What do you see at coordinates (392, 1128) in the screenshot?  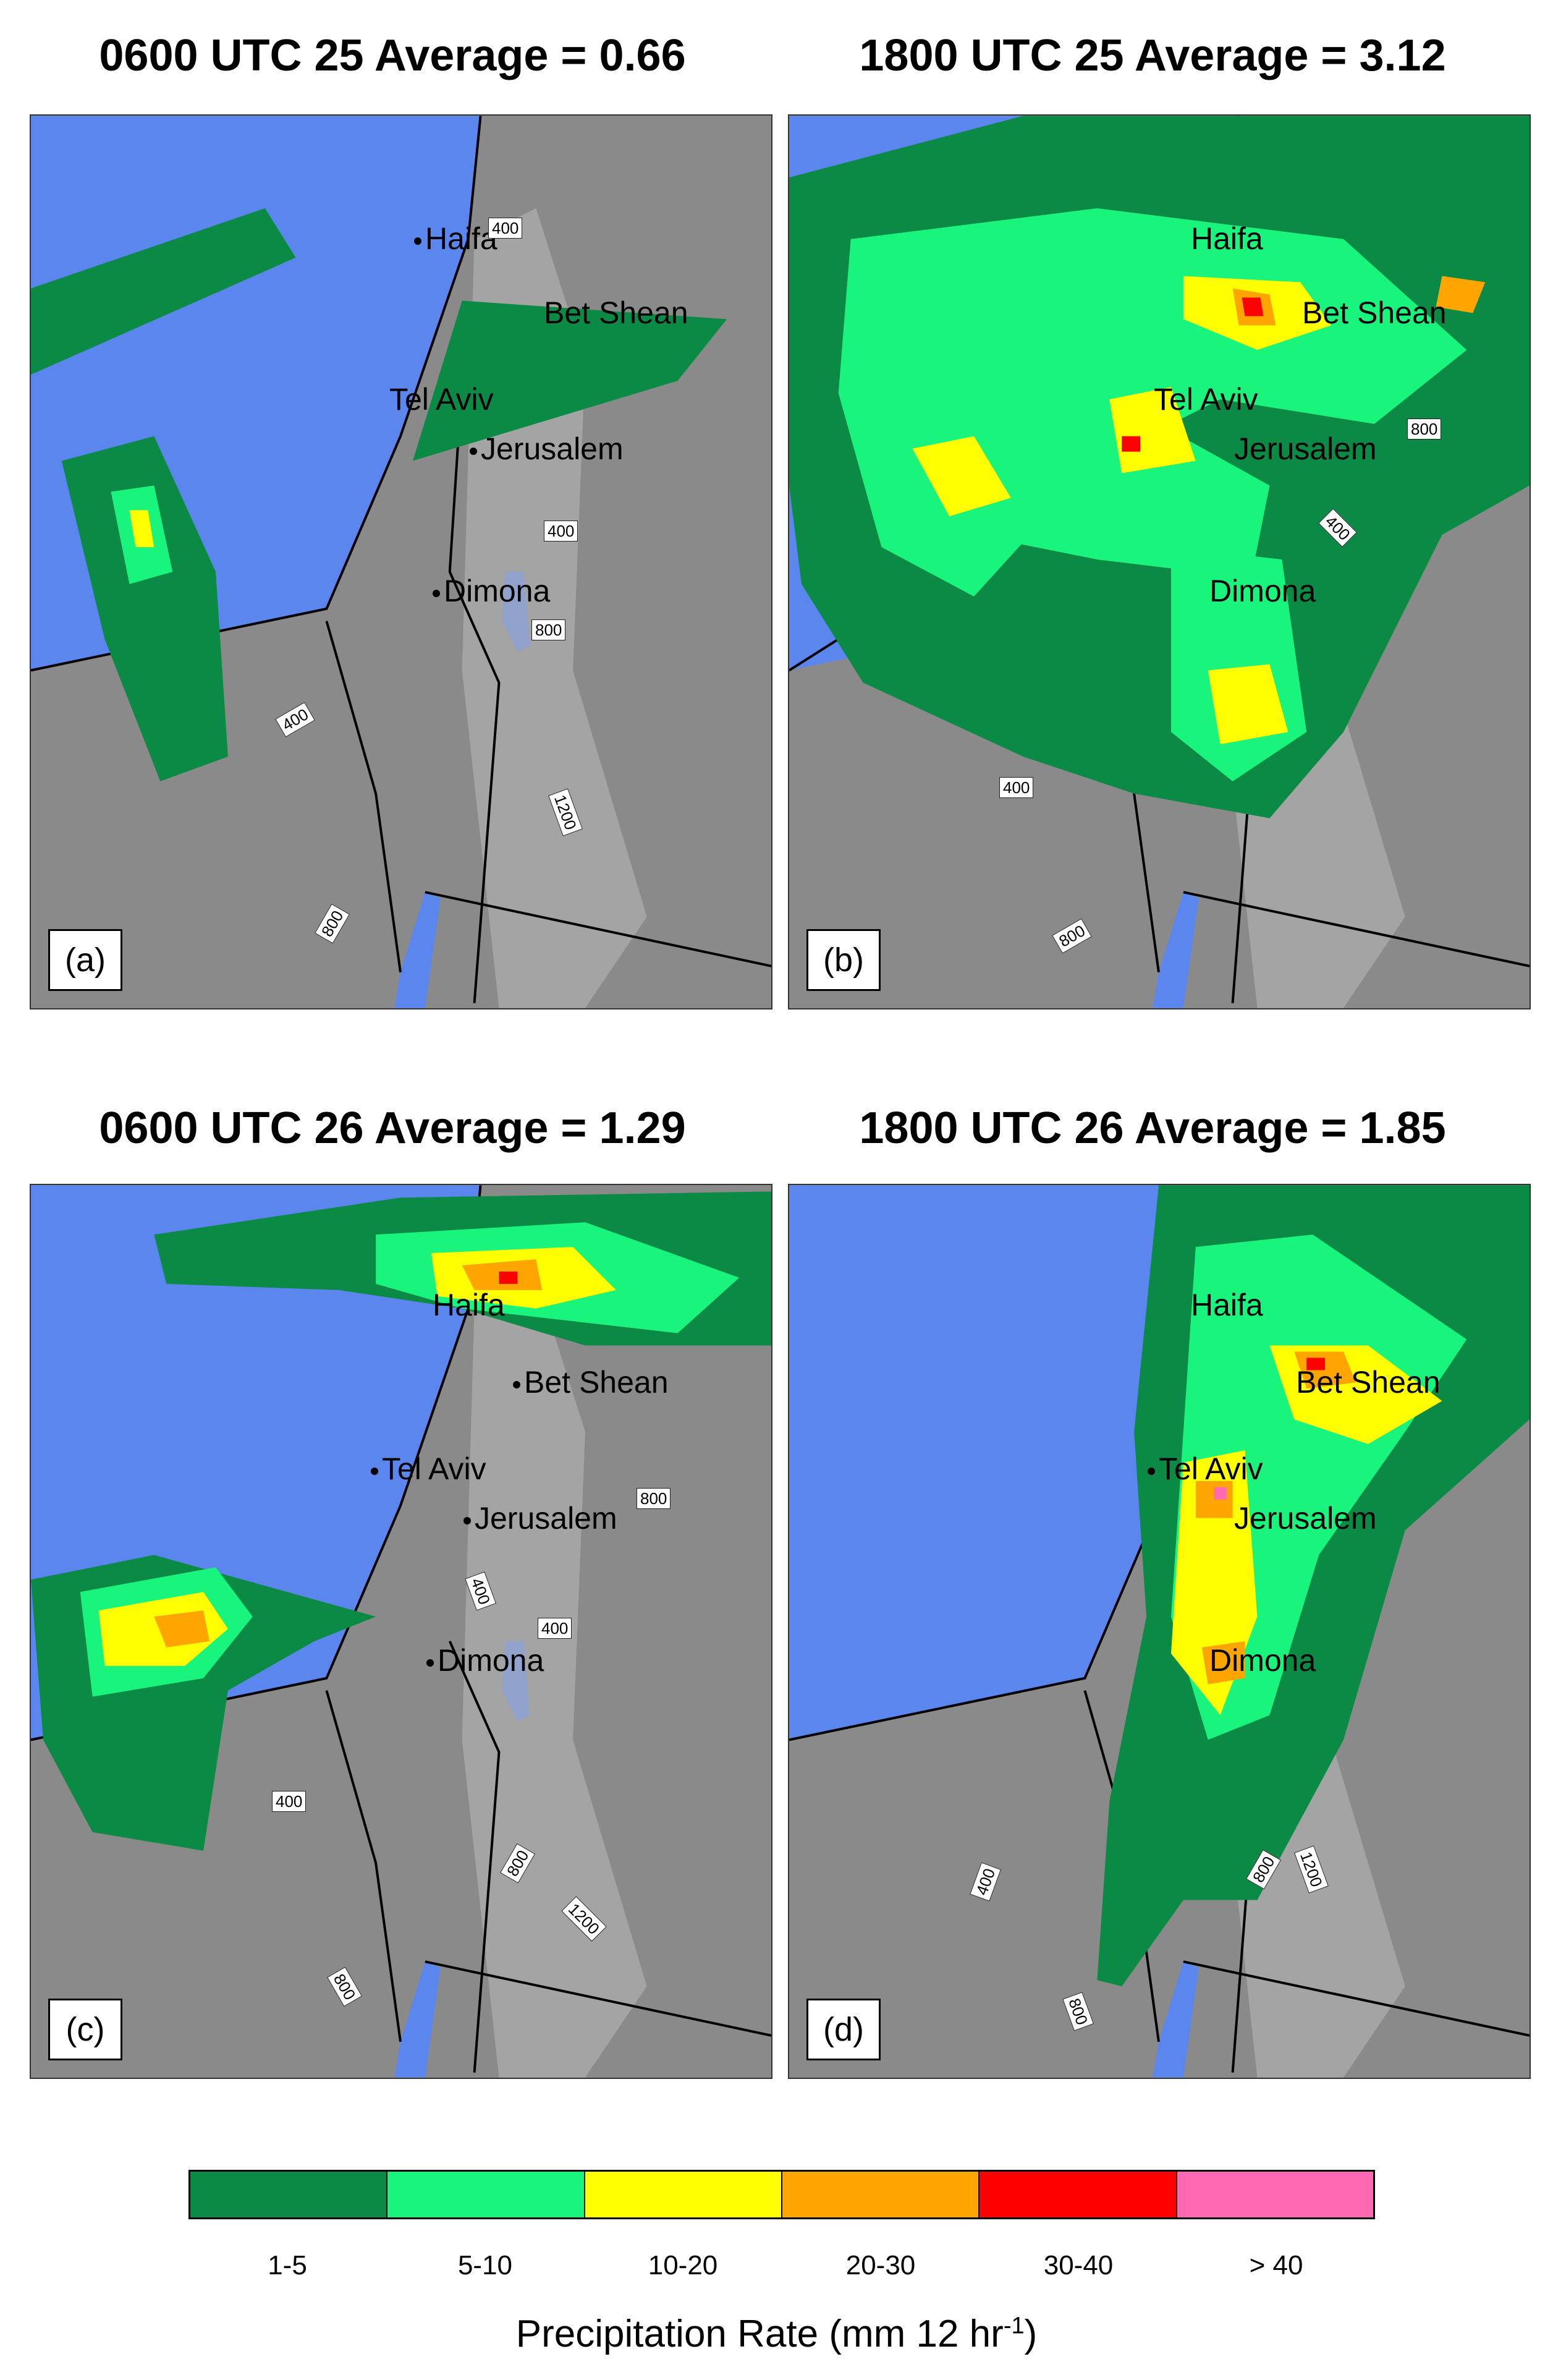 I see `panel-c-title: 0600 UTC 26 Average = 1.29` at bounding box center [392, 1128].